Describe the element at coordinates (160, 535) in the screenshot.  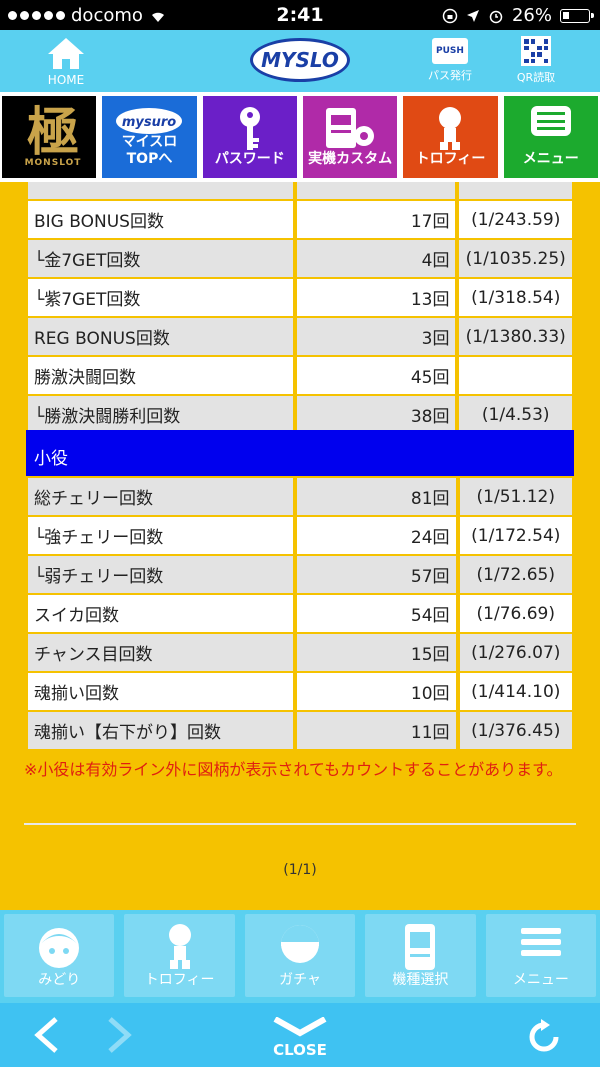
I see `row-name: └強チェリー回数` at that location.